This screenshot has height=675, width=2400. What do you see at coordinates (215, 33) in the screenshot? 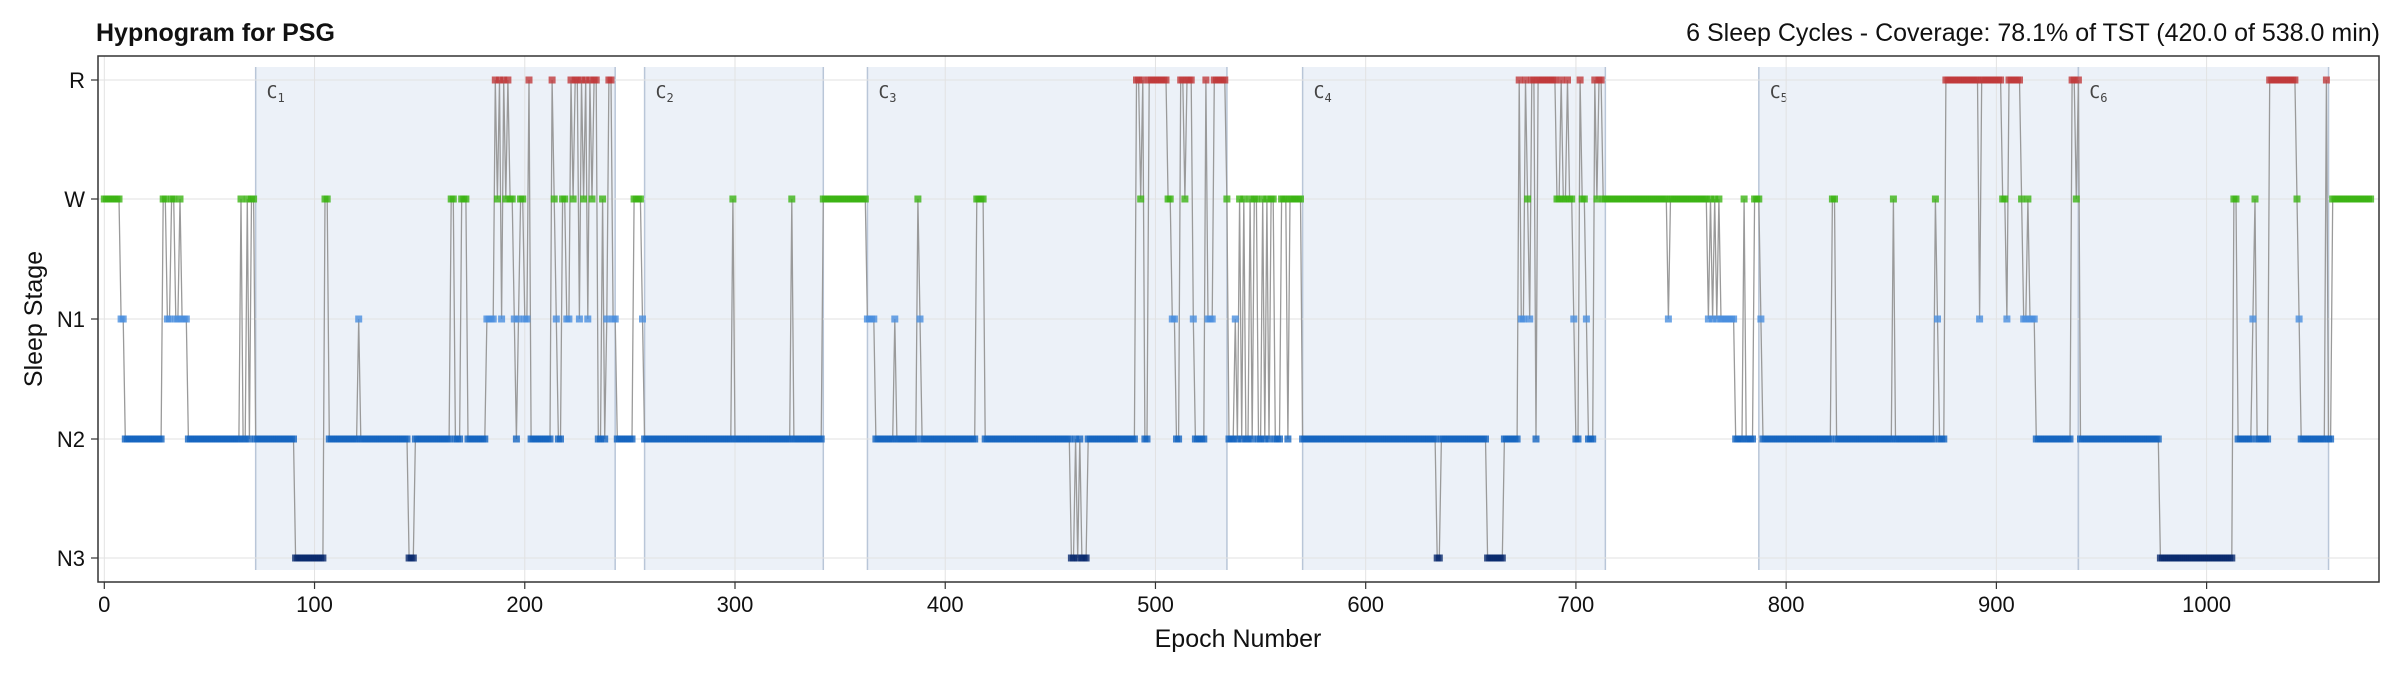
I see `chart-title: Hypnogram for PSG` at bounding box center [215, 33].